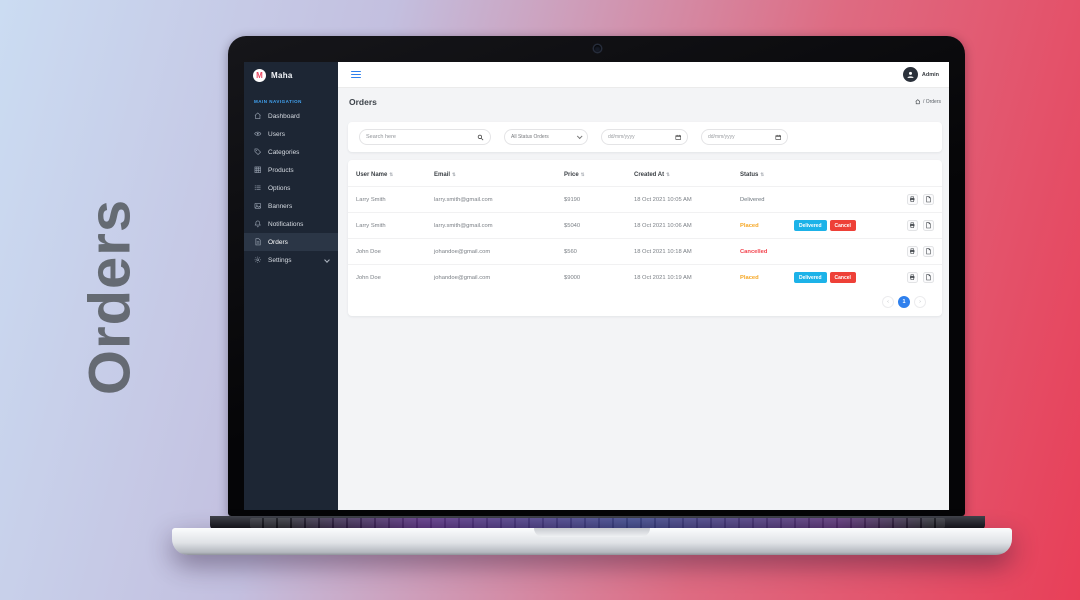 This screenshot has height=600, width=1080. What do you see at coordinates (258, 170) in the screenshot?
I see `grid-icon` at bounding box center [258, 170].